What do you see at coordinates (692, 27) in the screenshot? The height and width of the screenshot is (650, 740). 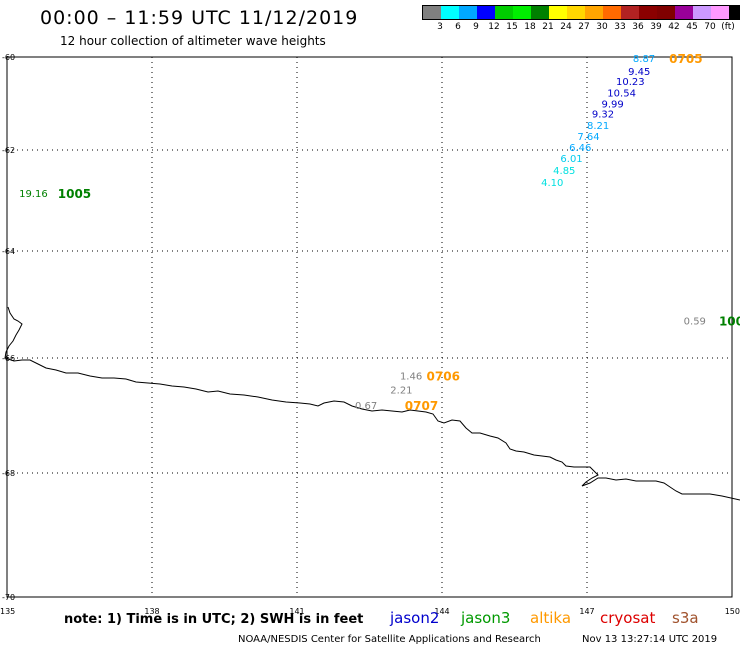 I see `legend-label: 45` at bounding box center [692, 27].